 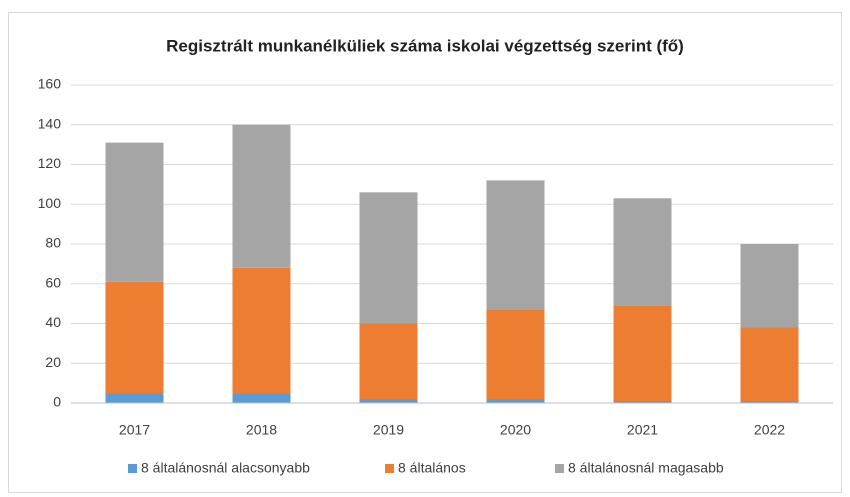 I want to click on x-tick-label: 2021, so click(x=642, y=430).